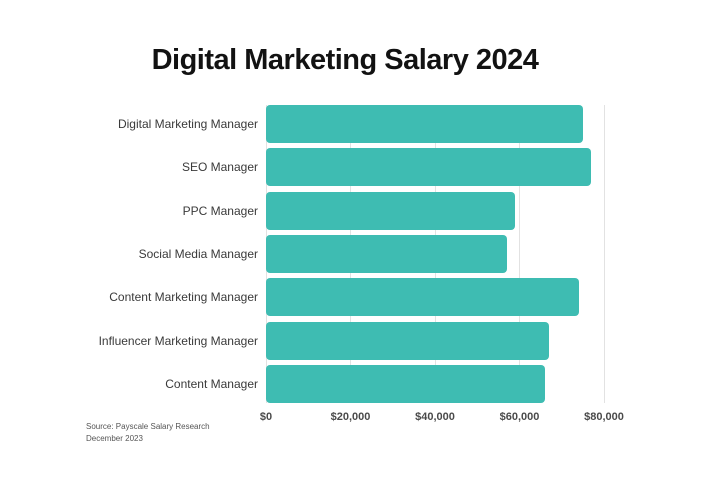 This screenshot has width=720, height=480. What do you see at coordinates (604, 417) in the screenshot?
I see `x-tick-label: $80,000` at bounding box center [604, 417].